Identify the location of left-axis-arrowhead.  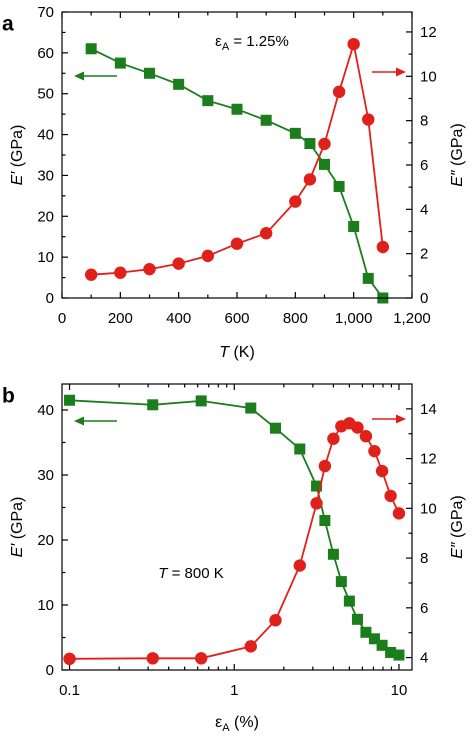
(79, 421).